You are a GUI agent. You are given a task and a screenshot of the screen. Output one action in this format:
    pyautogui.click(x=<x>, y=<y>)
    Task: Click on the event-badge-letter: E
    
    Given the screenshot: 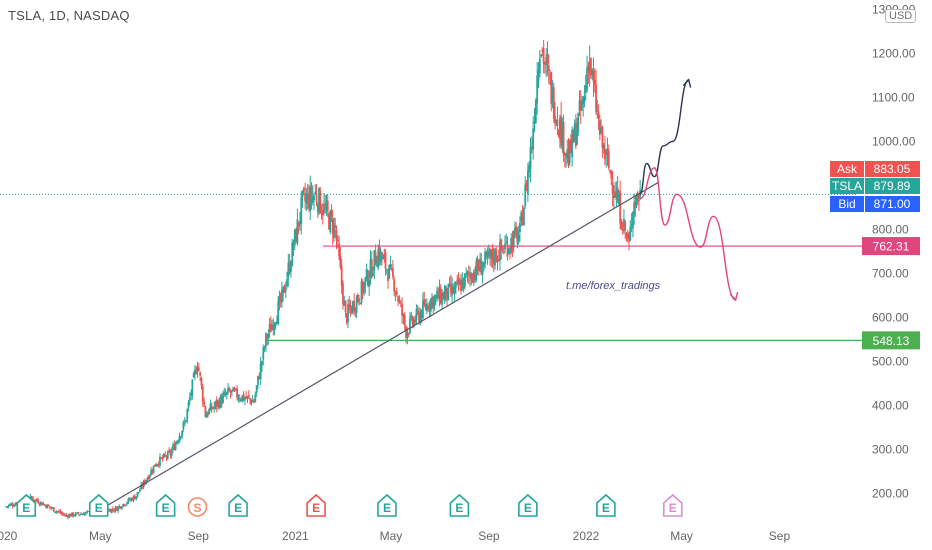 What is the action you would take?
    pyautogui.click(x=673, y=508)
    